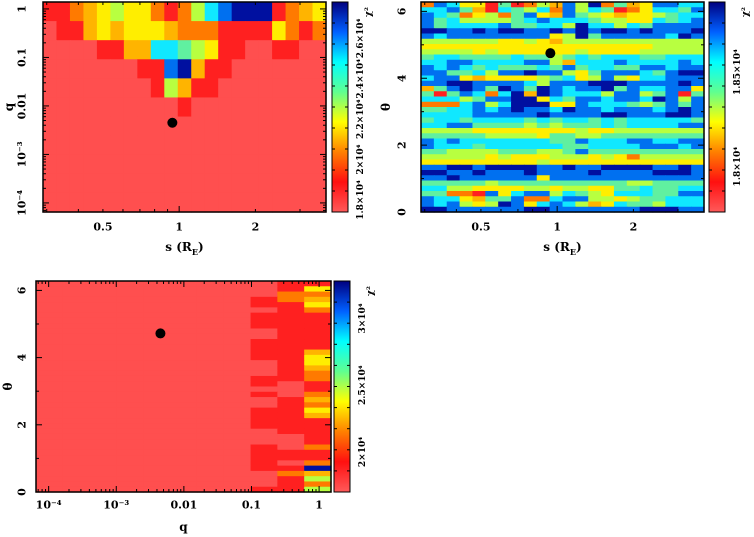 This screenshot has height=537, width=754. I want to click on x-tick-label: 0.1, so click(251, 505).